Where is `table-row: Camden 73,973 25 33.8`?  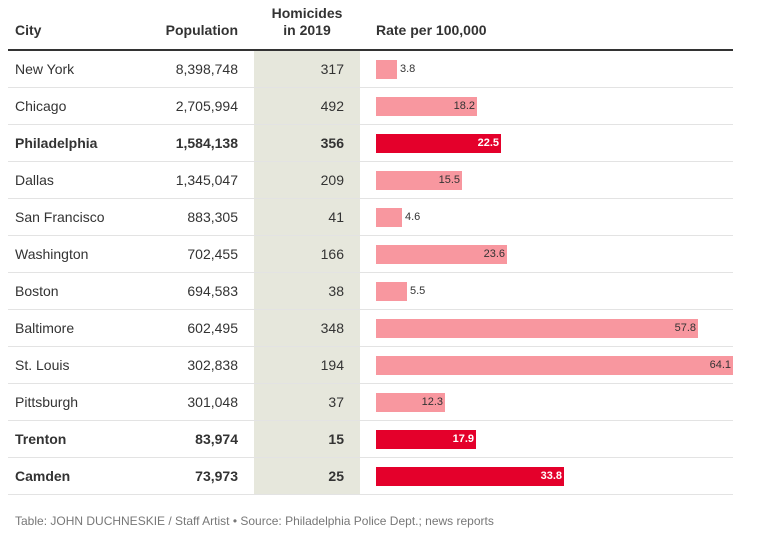 table-row: Camden 73,973 25 33.8 is located at coordinates (386, 476).